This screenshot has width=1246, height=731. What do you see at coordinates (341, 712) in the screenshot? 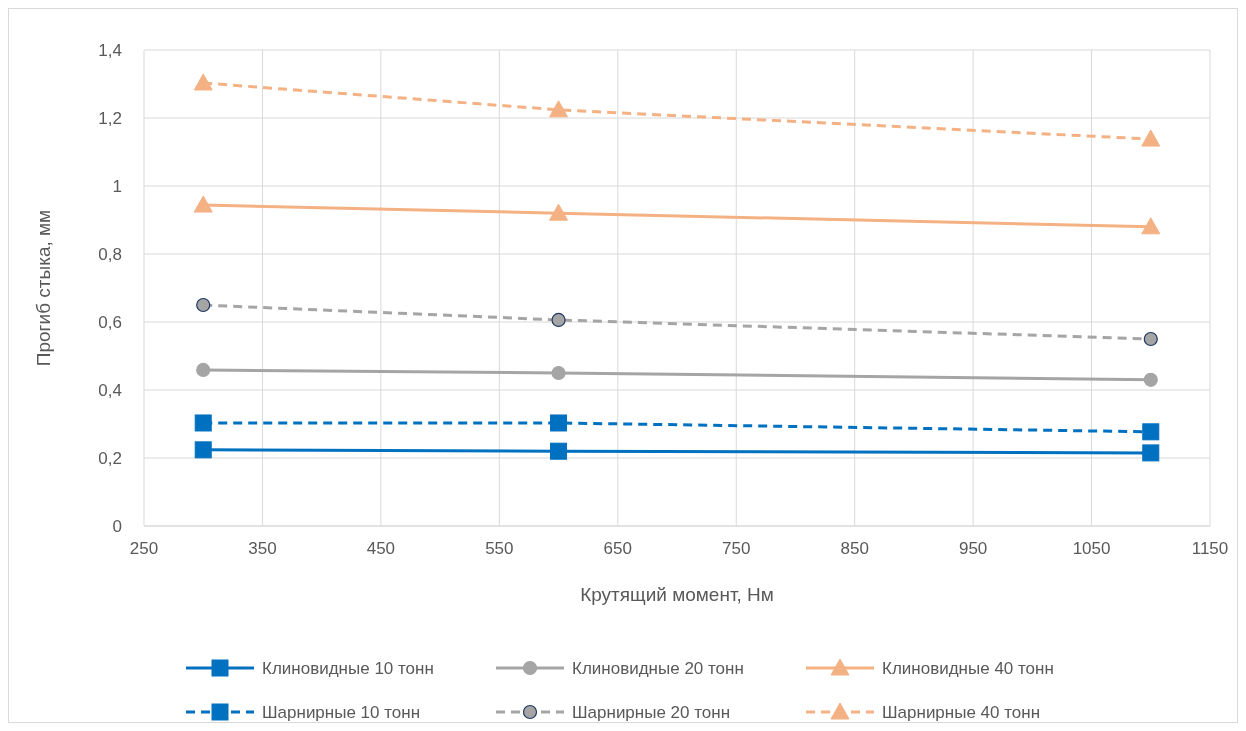
I see `legend-label: Шарнирные 10 тонн` at bounding box center [341, 712].